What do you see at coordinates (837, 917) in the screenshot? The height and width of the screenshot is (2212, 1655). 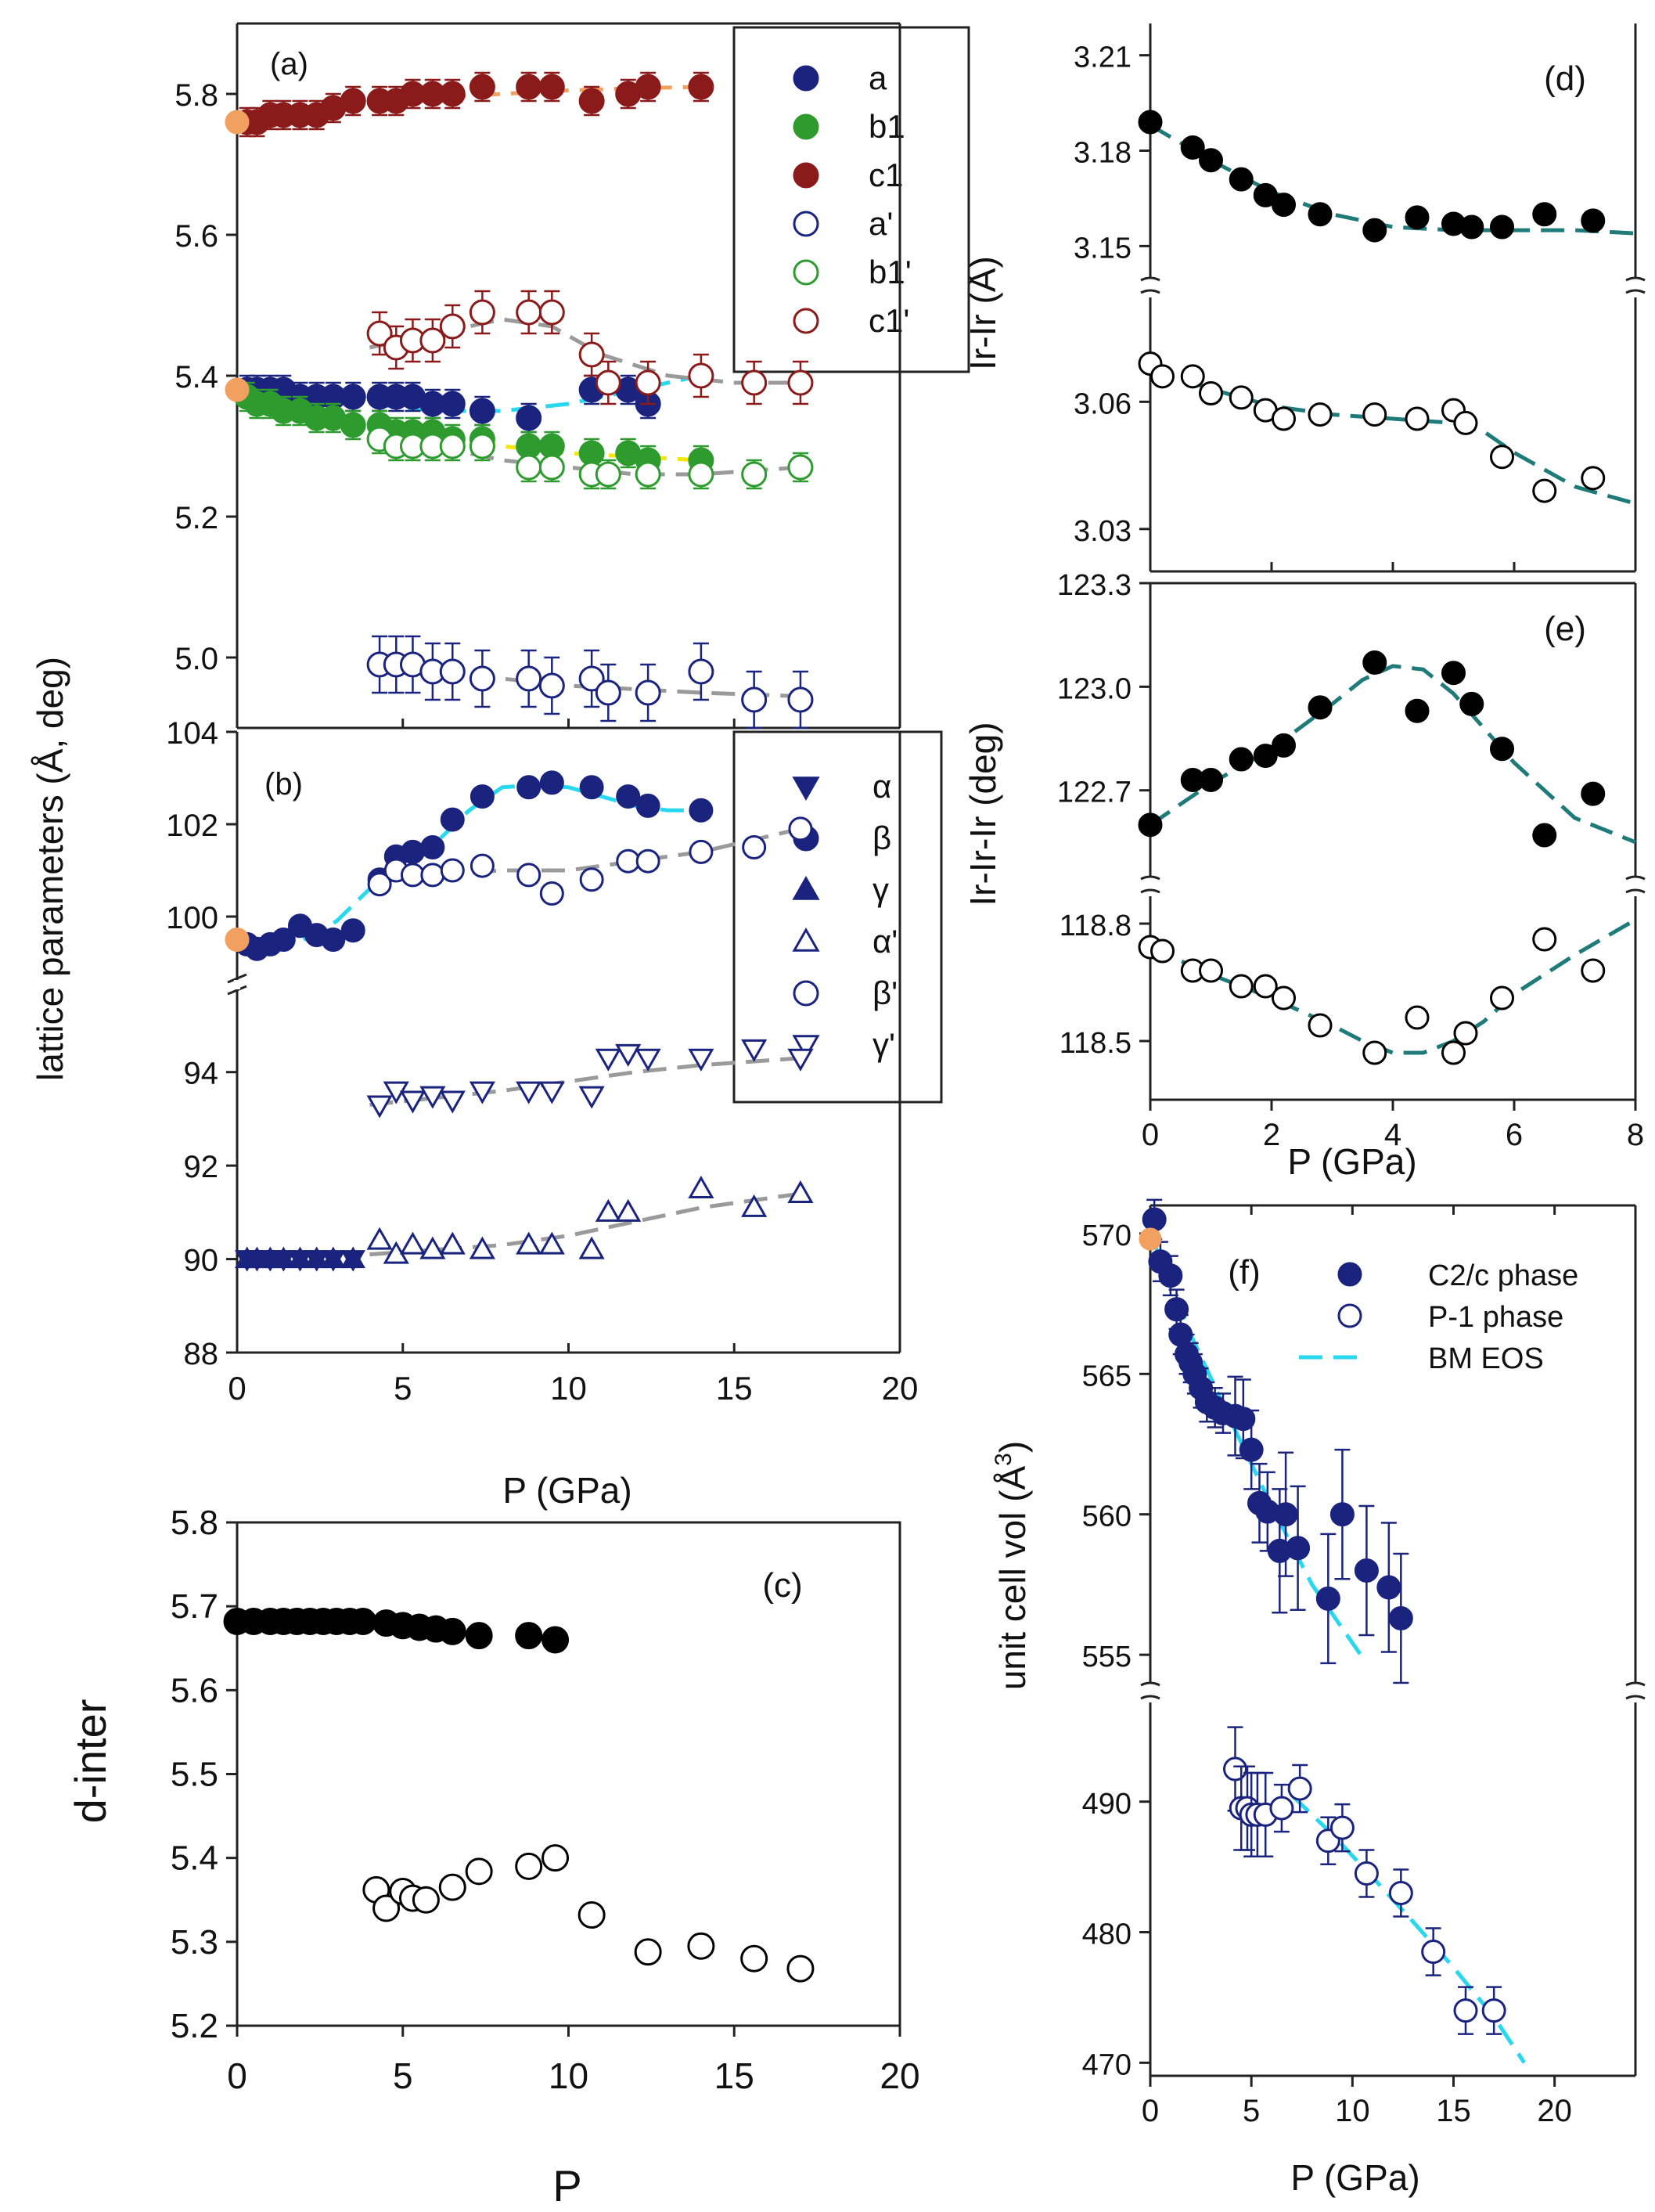 I see `b-legend-box` at bounding box center [837, 917].